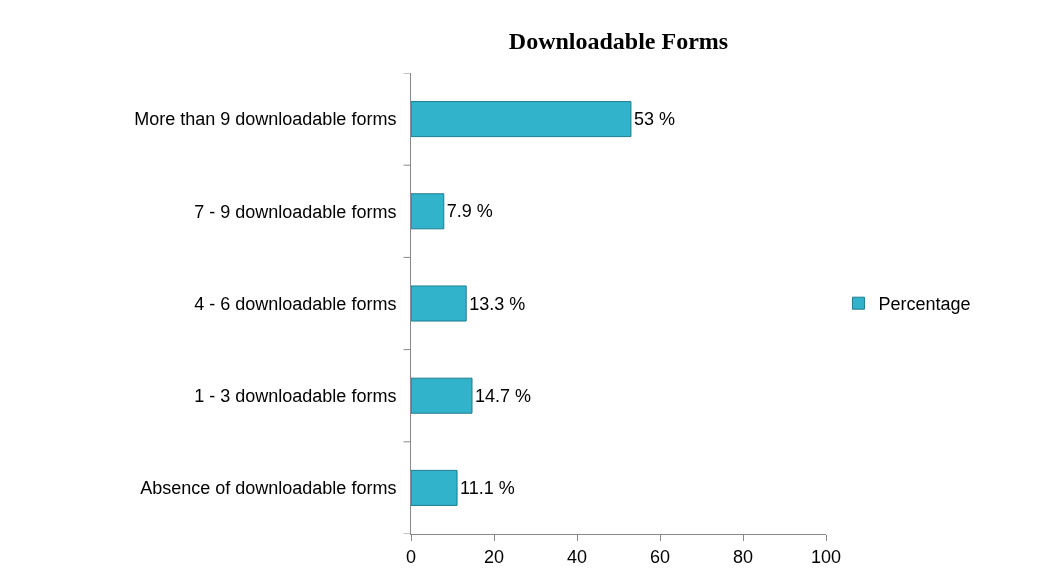 This screenshot has width=1044, height=579. Describe the element at coordinates (469, 211) in the screenshot. I see `data-label: 7.9 %` at that location.